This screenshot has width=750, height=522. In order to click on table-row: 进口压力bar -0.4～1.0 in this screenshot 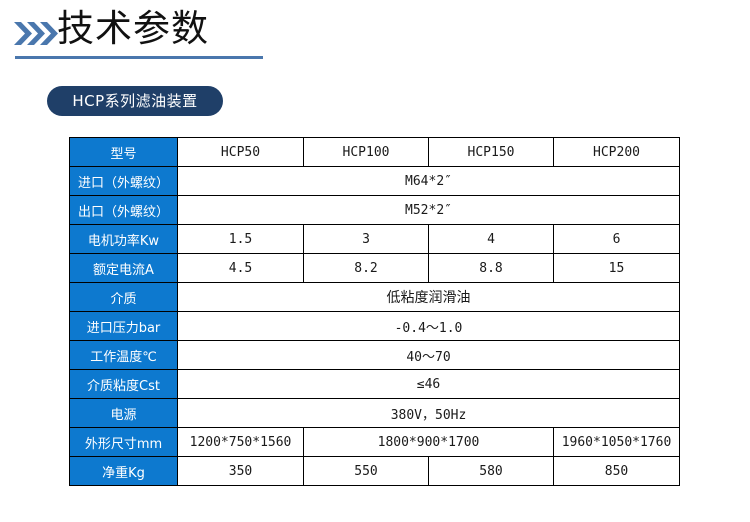, I will do `click(374, 326)`.